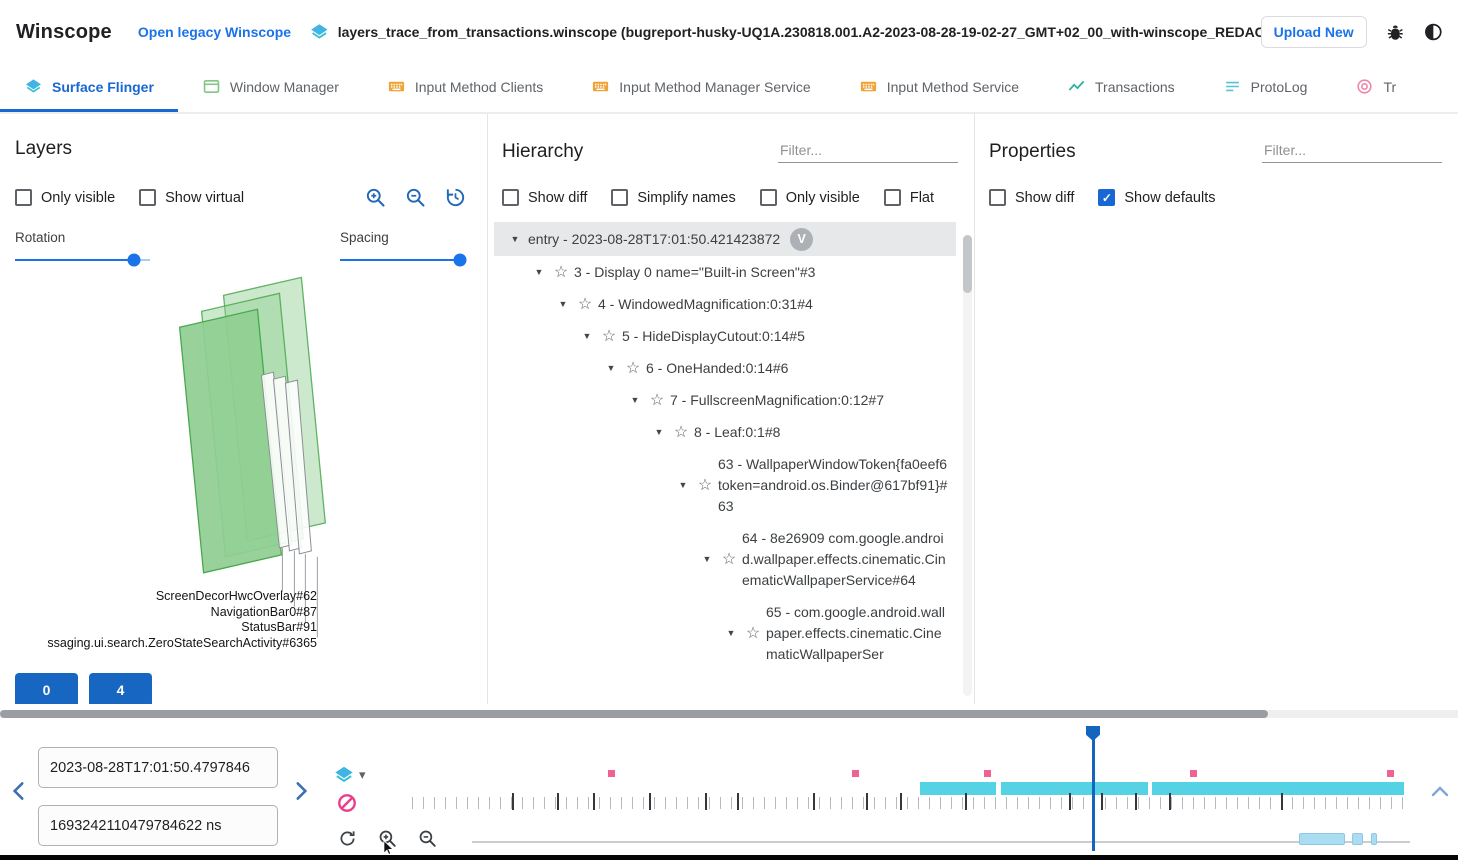 The image size is (1458, 860). I want to click on spacing-slider-thumb, so click(460, 260).